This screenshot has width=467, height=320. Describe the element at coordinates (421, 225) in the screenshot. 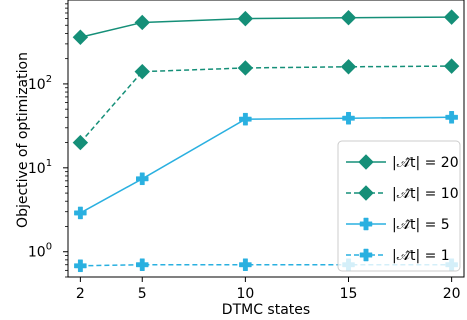

I see `legend-label: |𝒜̂t| = 5` at that location.